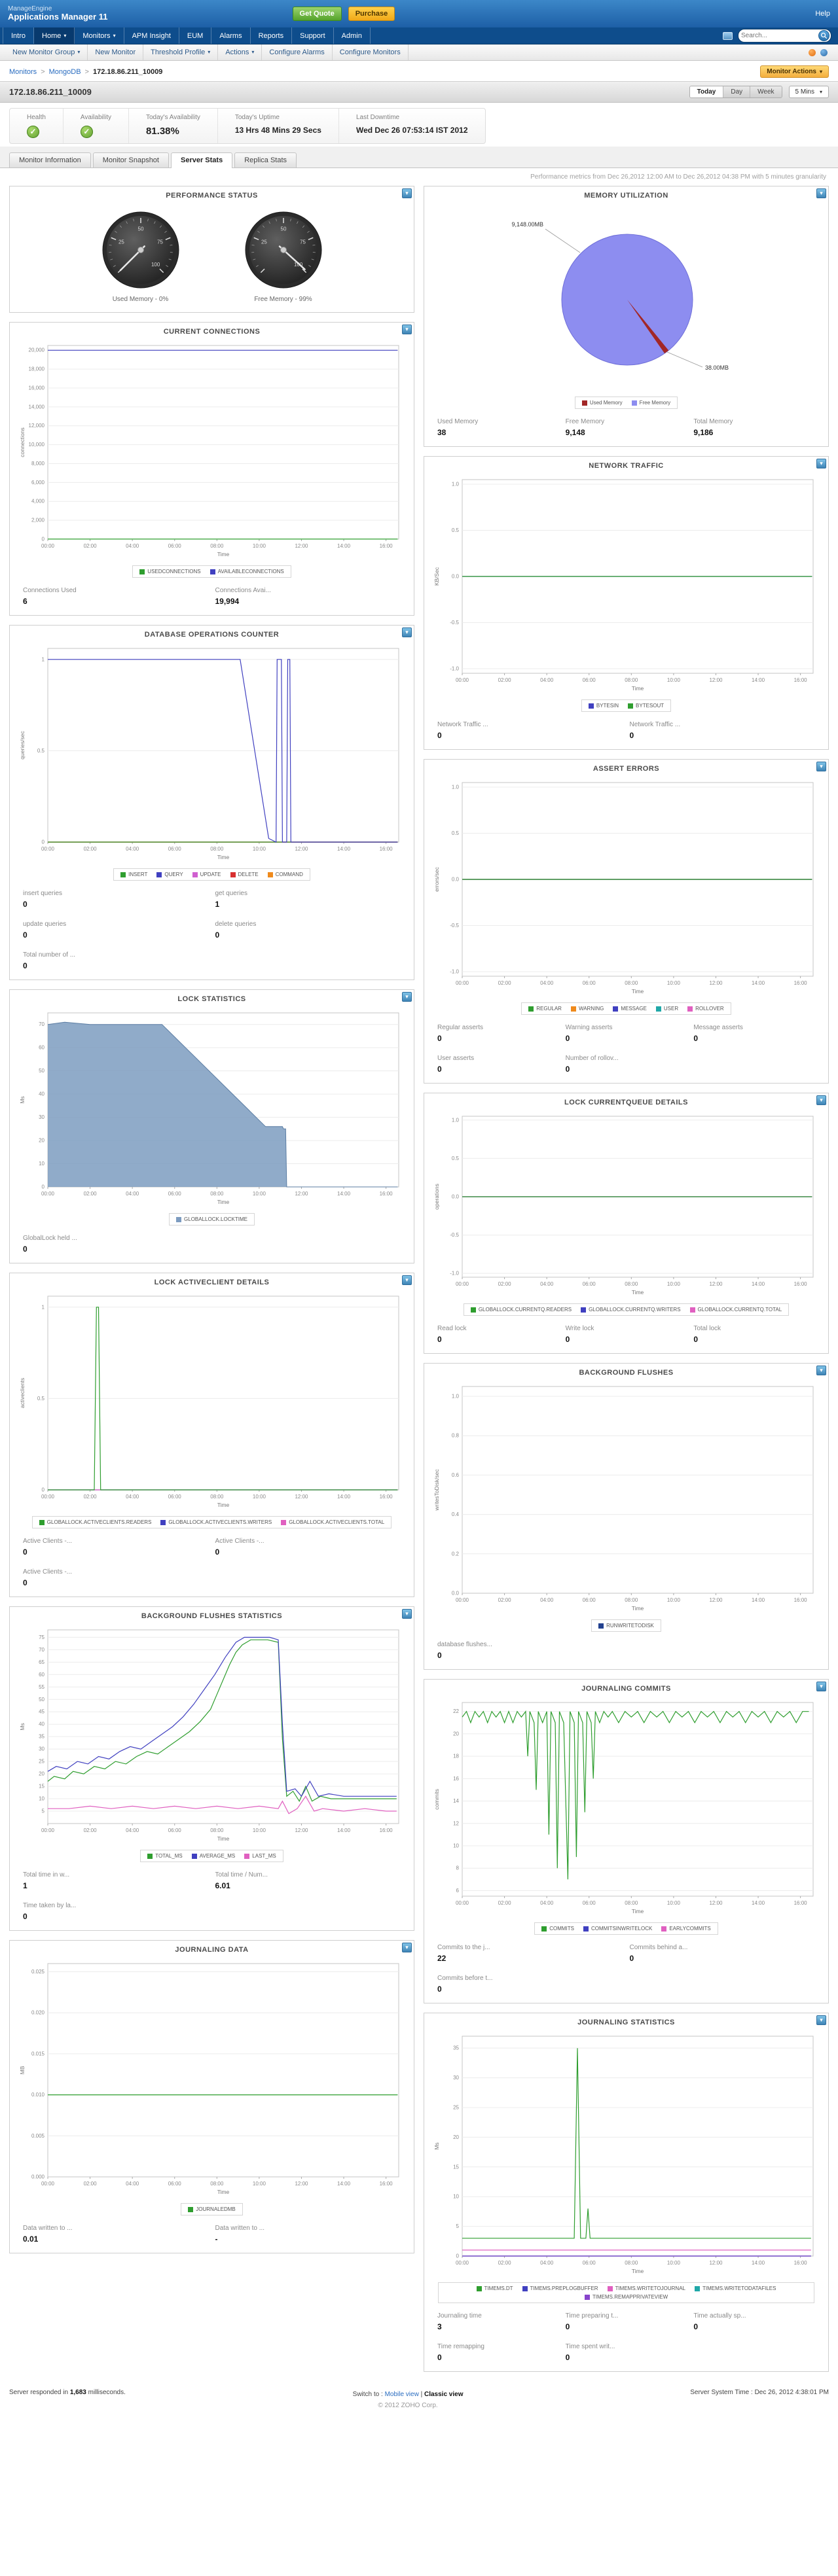 Image resolution: width=838 pixels, height=2576 pixels. What do you see at coordinates (140, 255) in the screenshot?
I see `gauge-used-memory-0: 25 50 75 100 Used Memory - 0%` at bounding box center [140, 255].